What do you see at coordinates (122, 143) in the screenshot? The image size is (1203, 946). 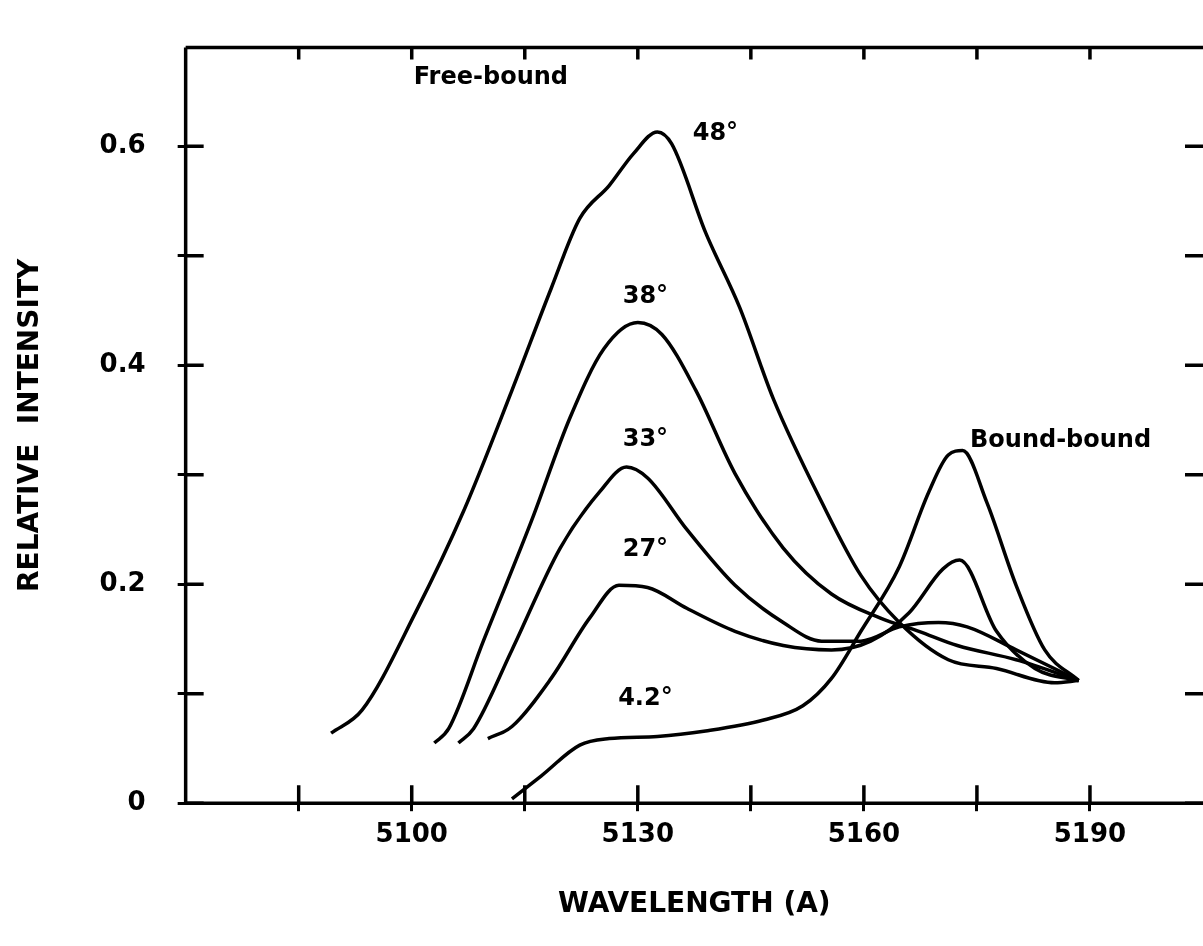 I see `y-tick-label: 0.6` at bounding box center [122, 143].